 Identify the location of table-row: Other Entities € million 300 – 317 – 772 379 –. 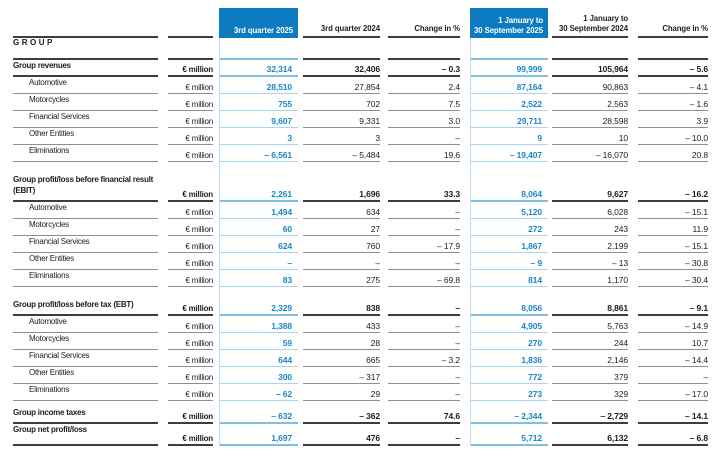
(360, 375).